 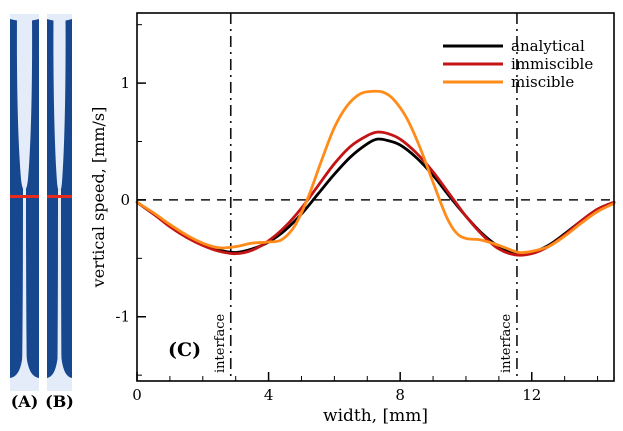 What do you see at coordinates (122, 317) in the screenshot?
I see `y-tick-label: -1` at bounding box center [122, 317].